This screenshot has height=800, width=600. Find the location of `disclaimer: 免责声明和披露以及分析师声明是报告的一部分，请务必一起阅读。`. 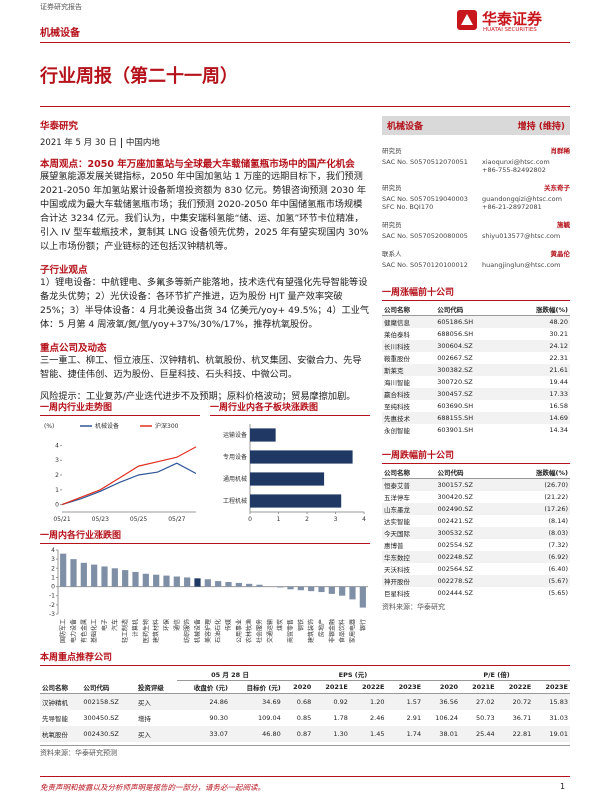

disclaimer: 免责声明和披露以及分析师声明是报告的一部分，请务必一起阅读。 is located at coordinates (152, 787).